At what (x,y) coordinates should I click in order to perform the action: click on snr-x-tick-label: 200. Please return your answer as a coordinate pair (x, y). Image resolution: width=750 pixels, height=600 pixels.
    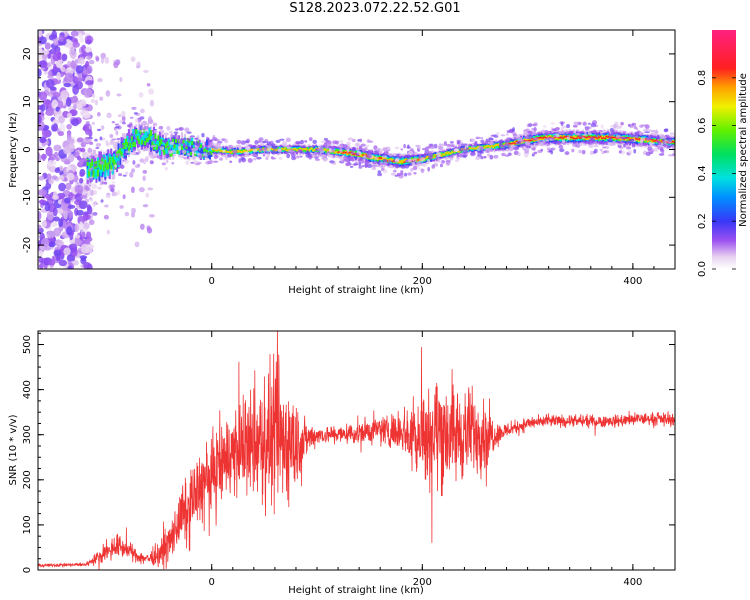
    Looking at the image, I should click on (422, 582).